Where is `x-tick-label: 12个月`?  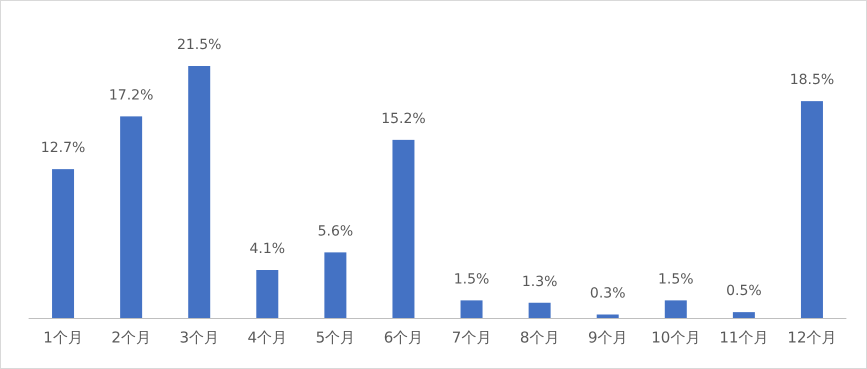
x-tick-label: 12个月 is located at coordinates (812, 337).